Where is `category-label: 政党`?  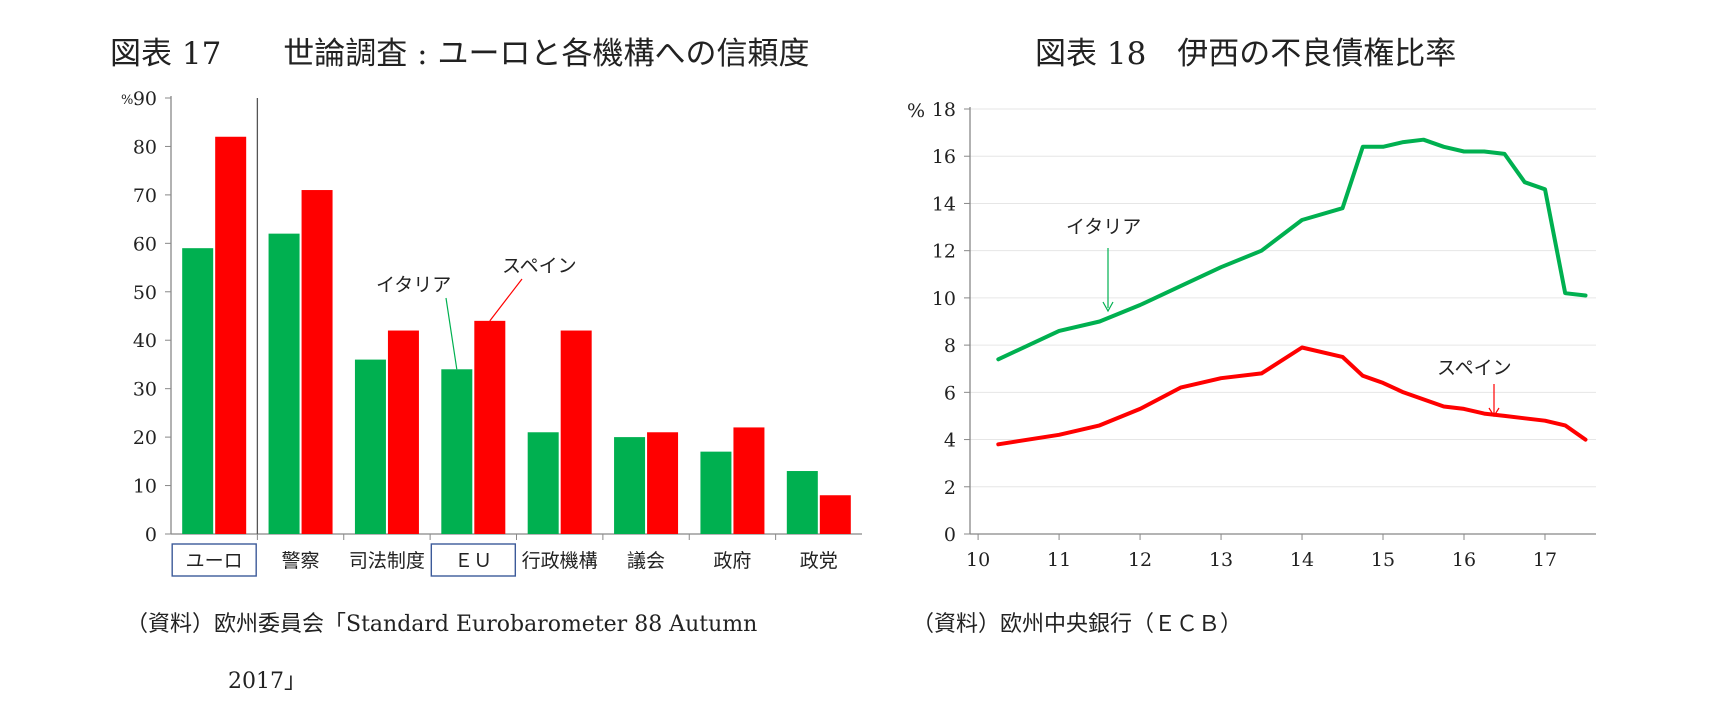 category-label: 政党 is located at coordinates (819, 561).